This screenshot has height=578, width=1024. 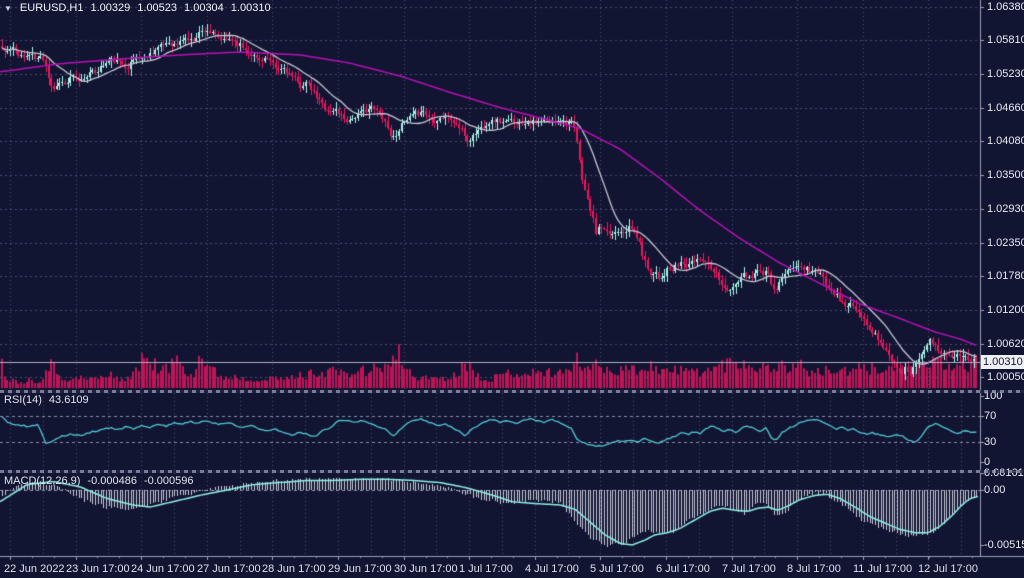 I want to click on rsi-axis-label: 0, so click(x=987, y=462).